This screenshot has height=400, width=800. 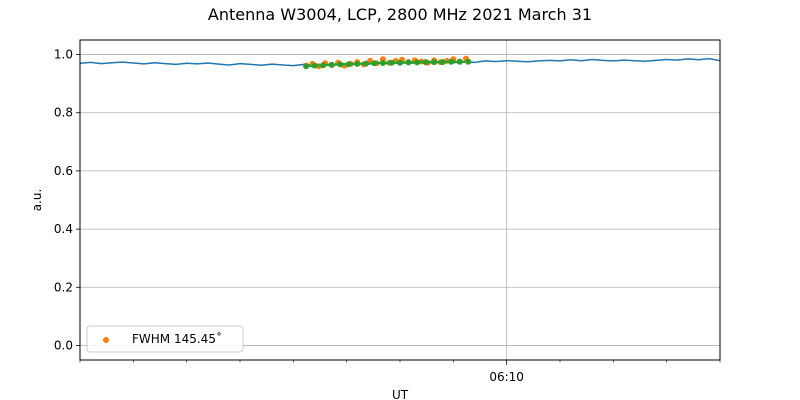 I want to click on y-tick-label: 1.0, so click(x=63, y=55).